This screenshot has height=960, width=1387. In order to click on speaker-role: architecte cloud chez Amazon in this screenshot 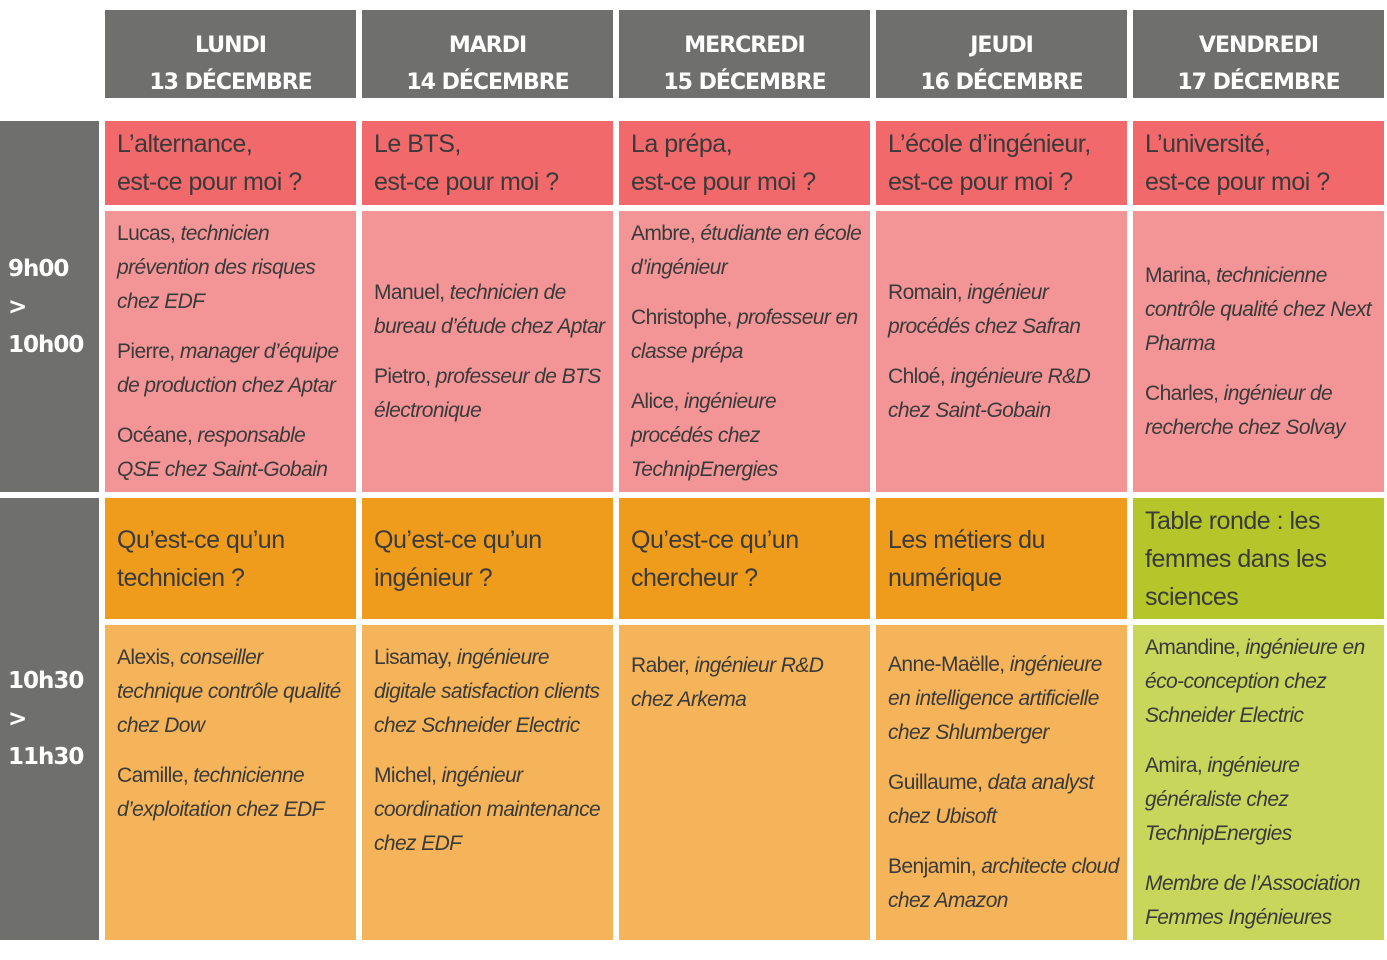, I will do `click(1003, 883)`.